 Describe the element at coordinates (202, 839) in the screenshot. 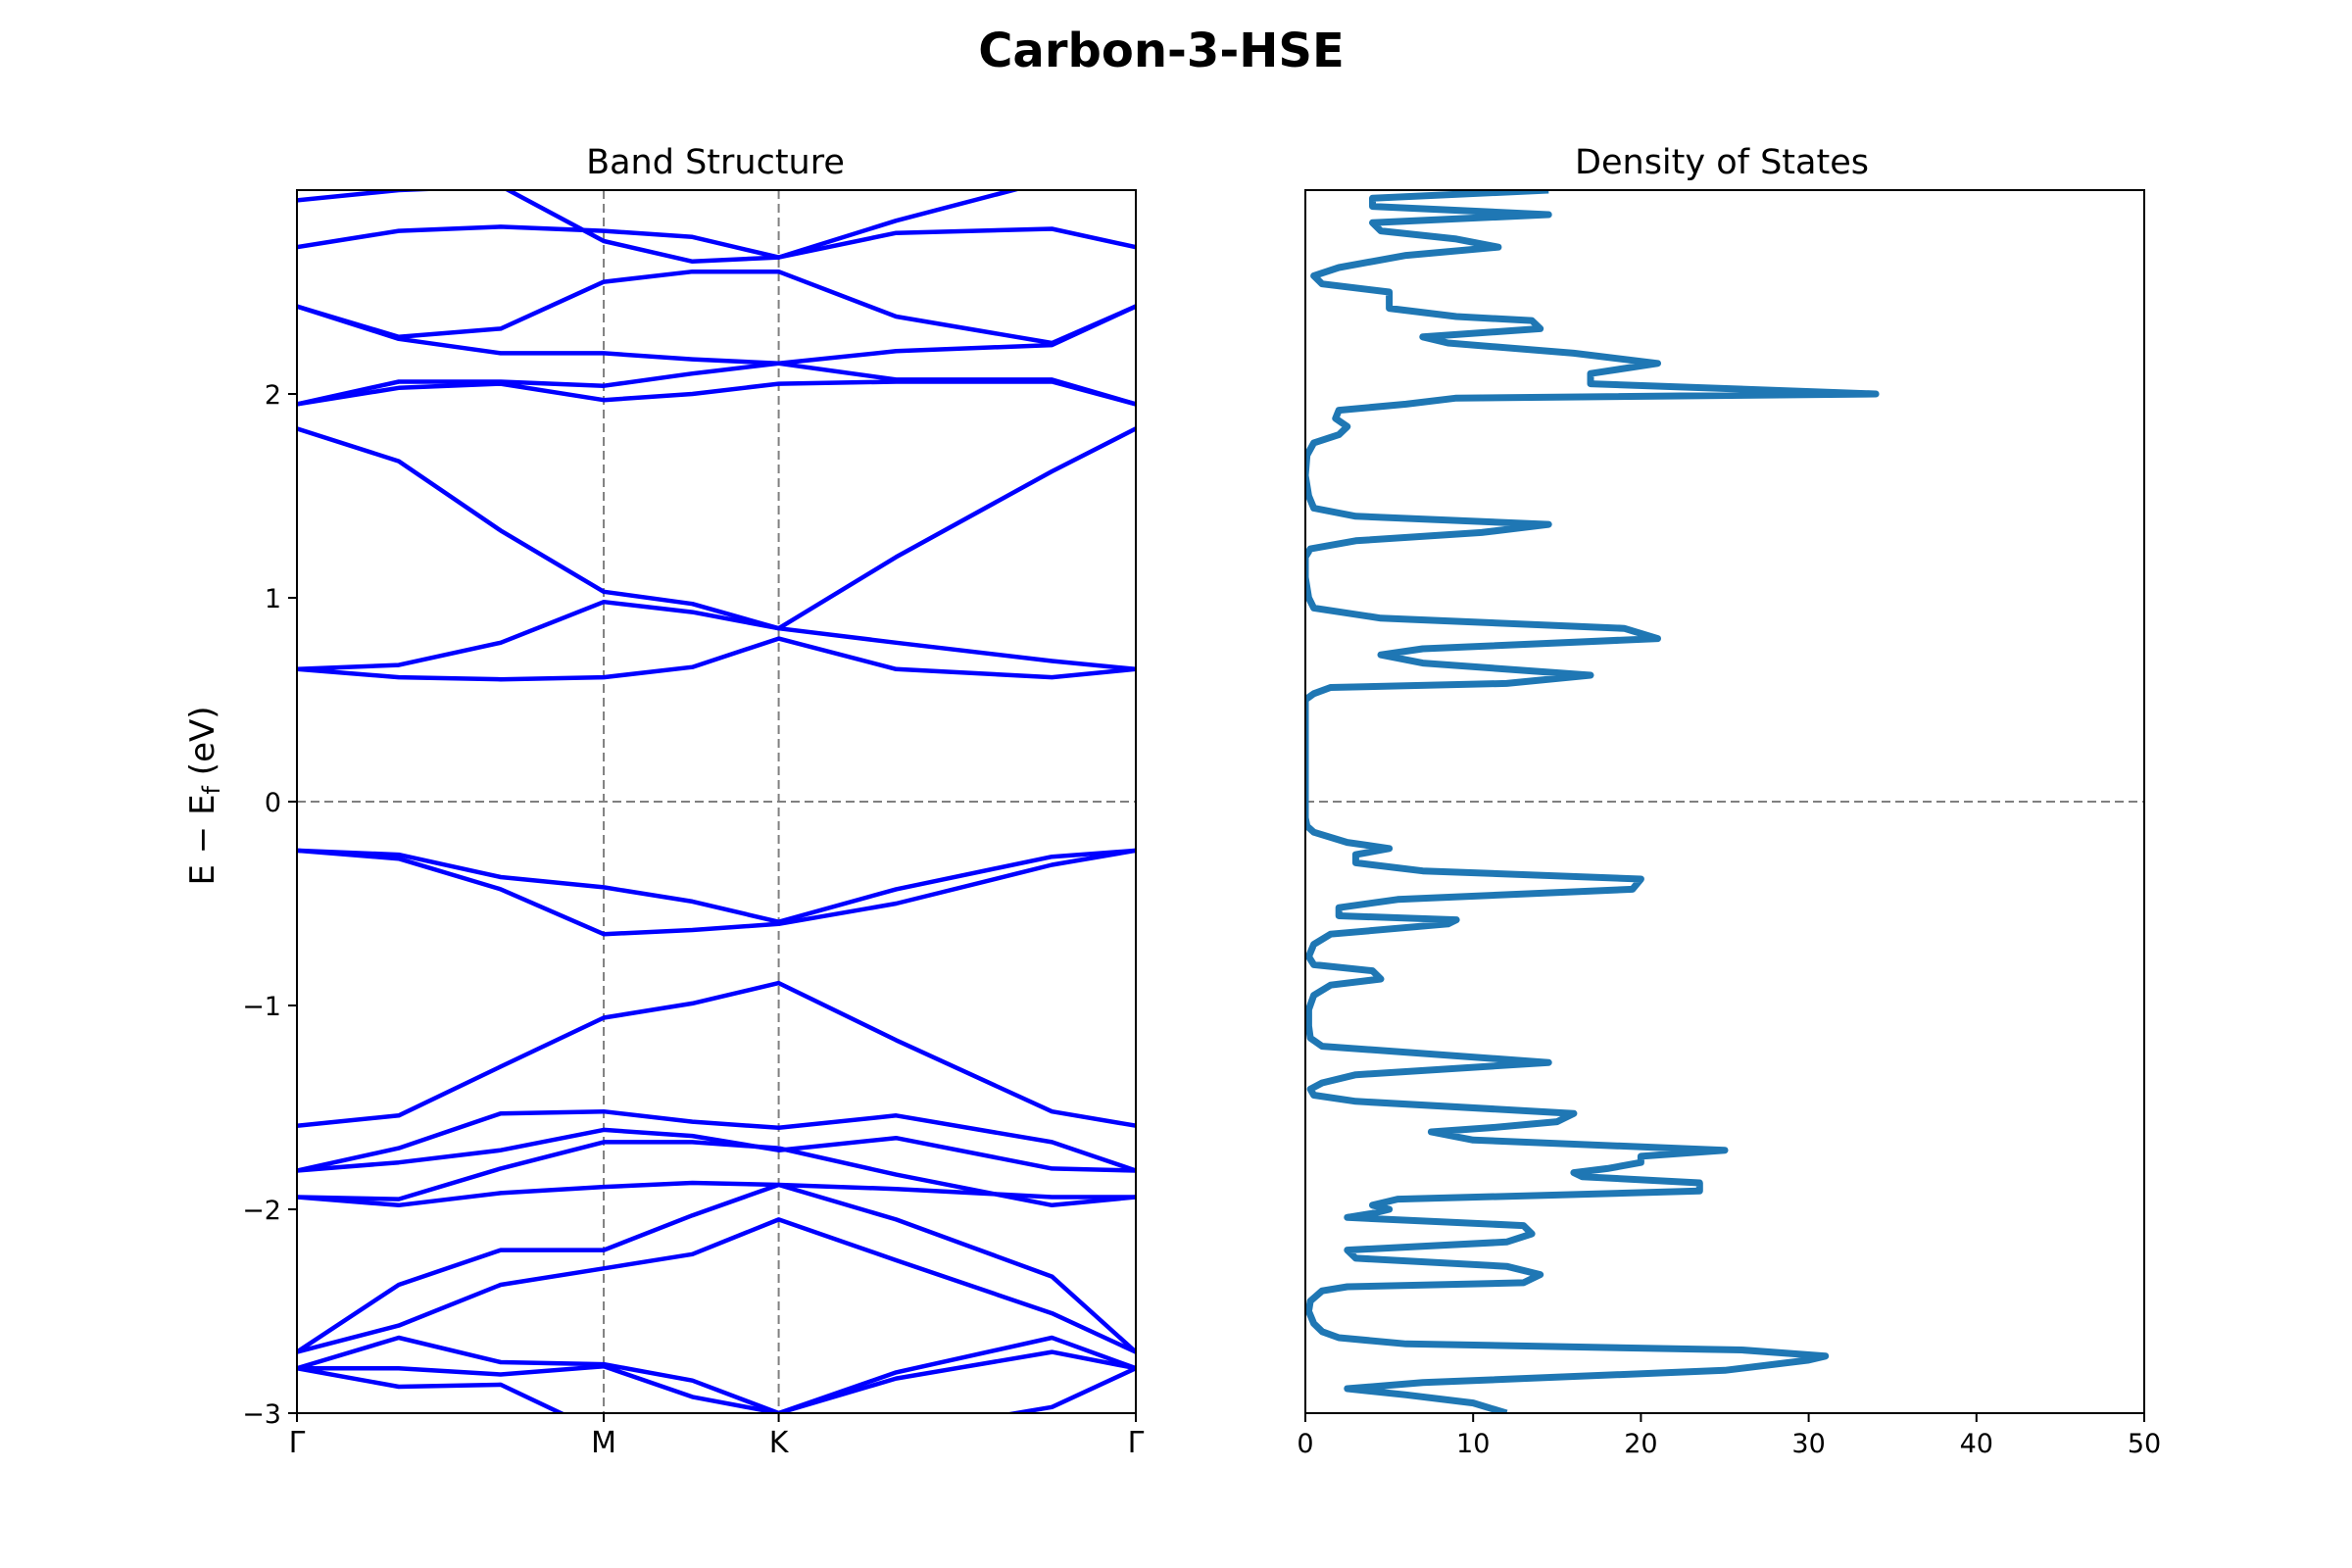

I see `y-axis-label-main: E − E` at that location.